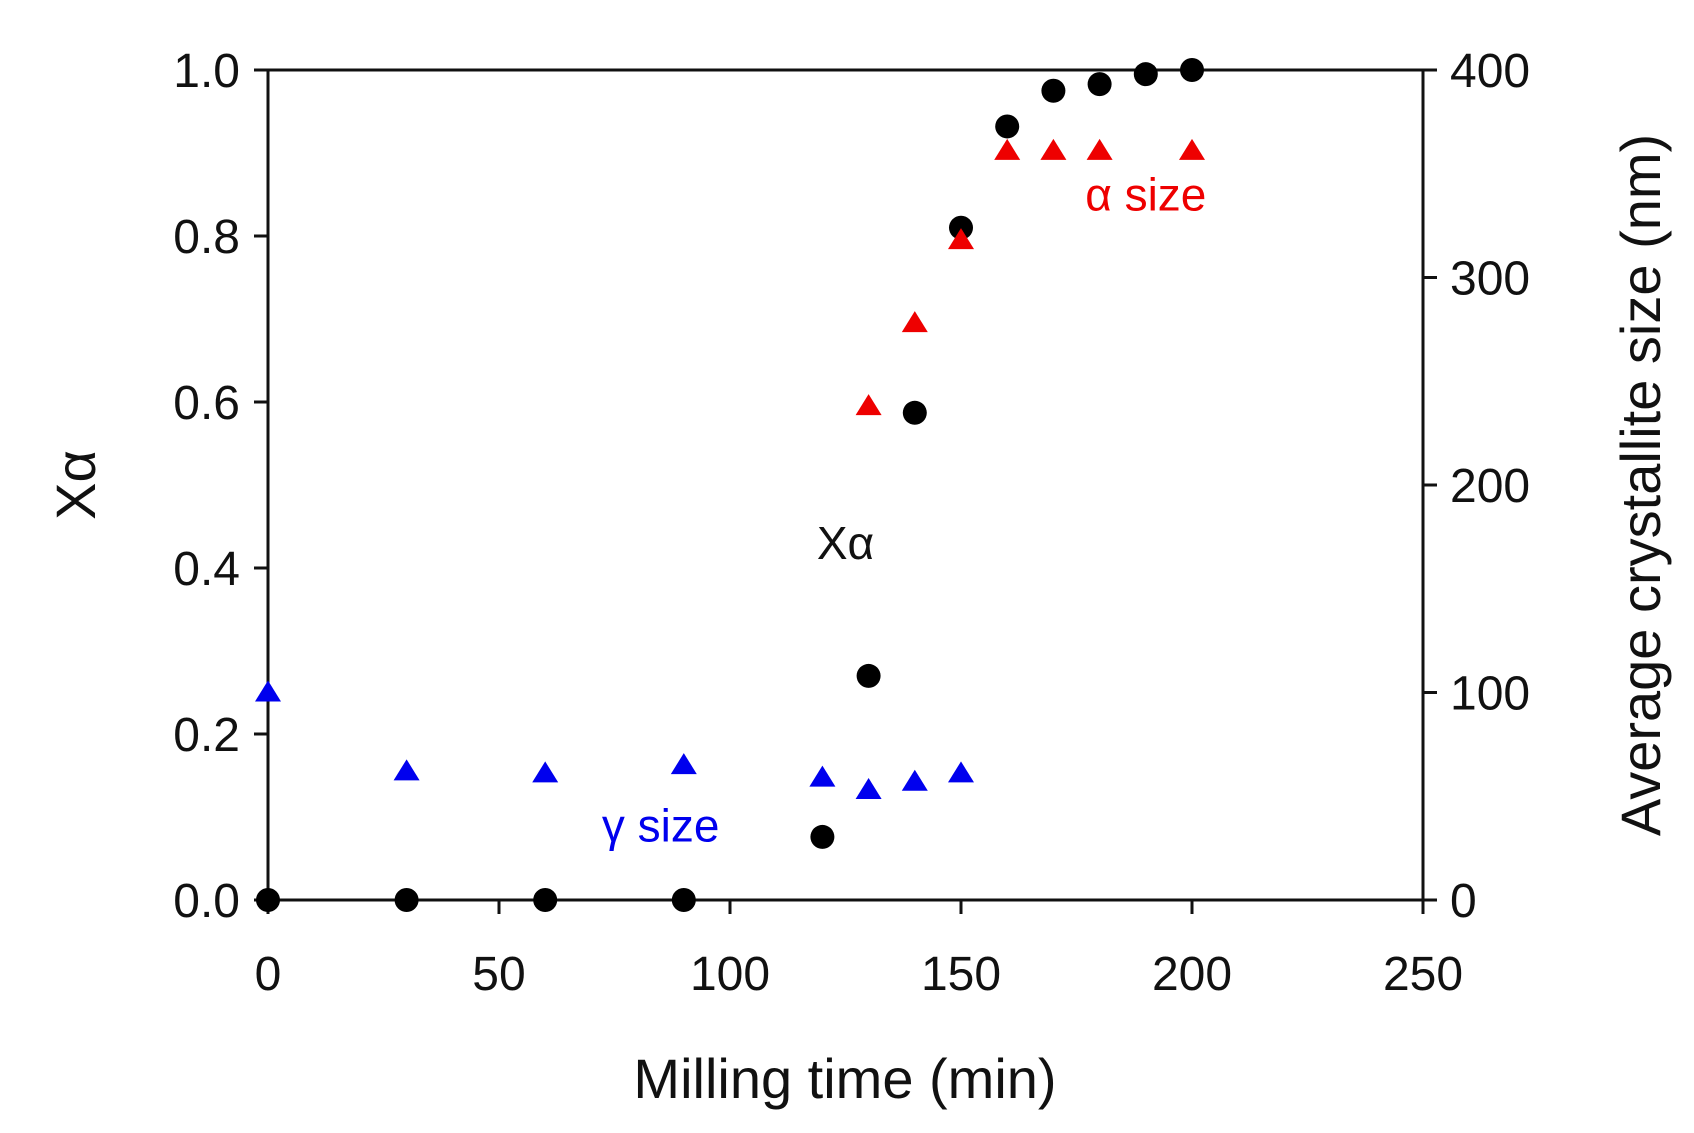 This screenshot has width=1694, height=1133. Describe the element at coordinates (844, 1078) in the screenshot. I see `x-axis-title: Milling time (min)` at that location.